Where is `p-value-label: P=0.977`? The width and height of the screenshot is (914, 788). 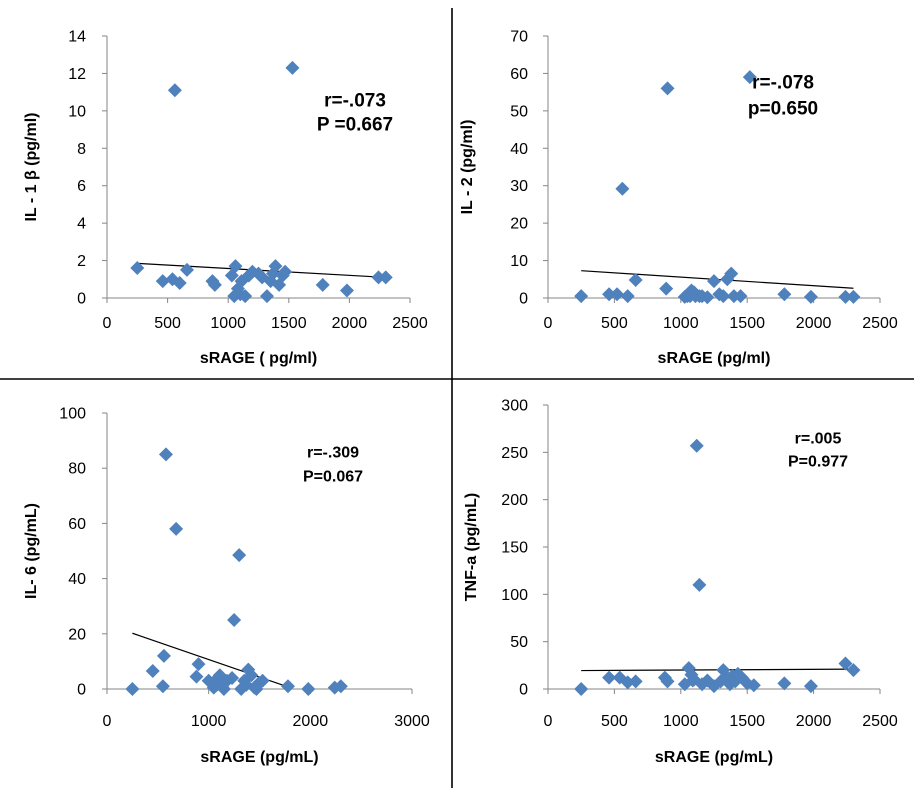 p-value-label: P=0.977 is located at coordinates (818, 462).